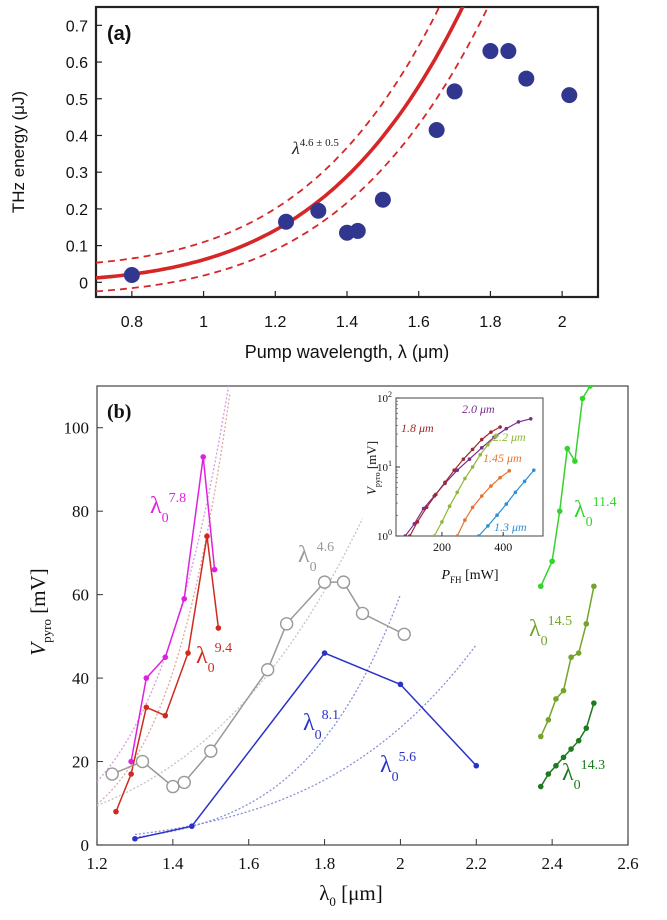 The image size is (667, 920). Describe the element at coordinates (419, 322) in the screenshot. I see `a-xtick-label: 1.6` at that location.